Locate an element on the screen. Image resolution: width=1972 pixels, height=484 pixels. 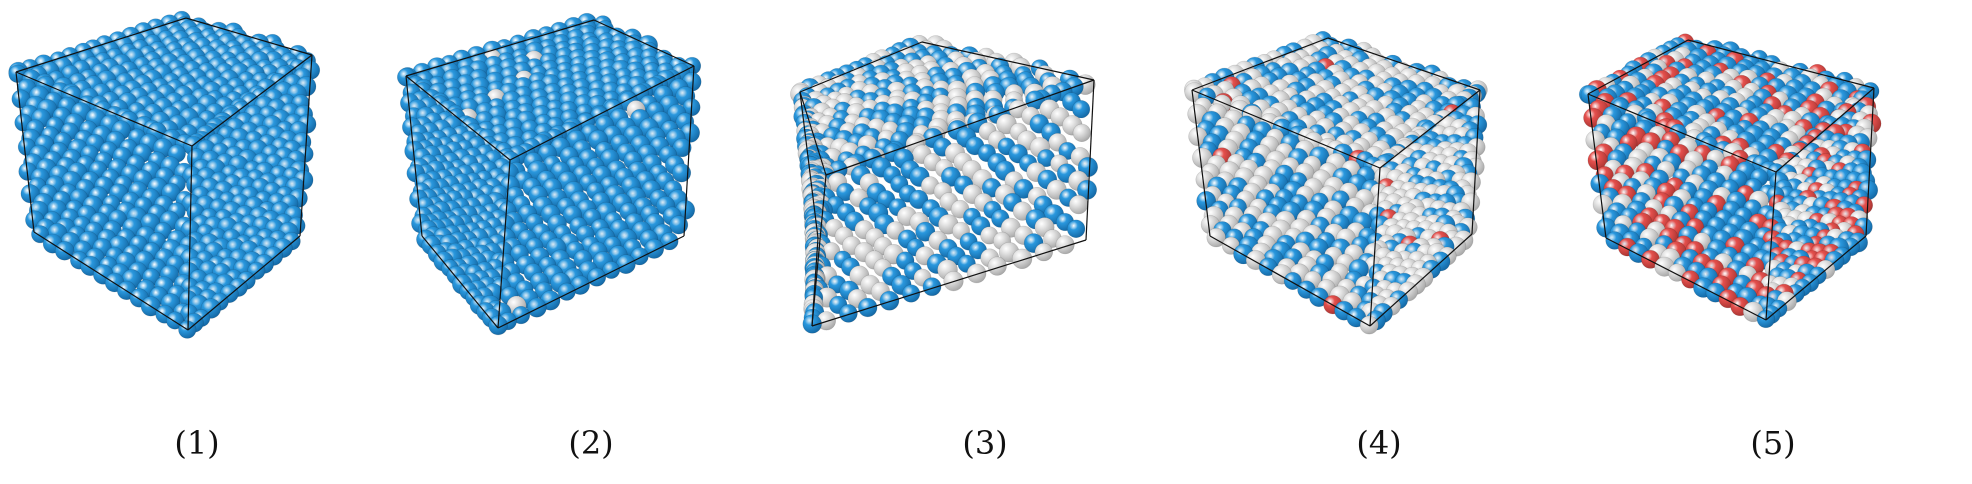
caption-1: (1) is located at coordinates (197, 443).